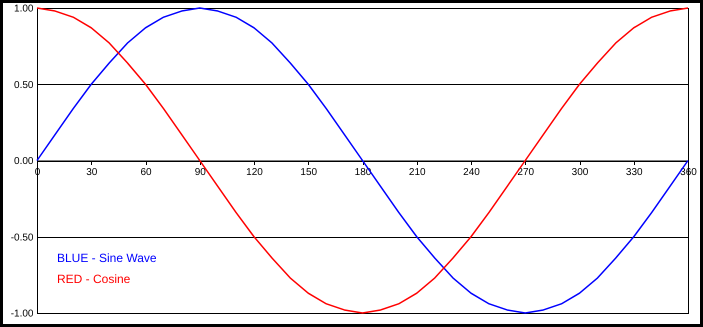  What do you see at coordinates (417, 172) in the screenshot?
I see `x-tick-label: 210` at bounding box center [417, 172].